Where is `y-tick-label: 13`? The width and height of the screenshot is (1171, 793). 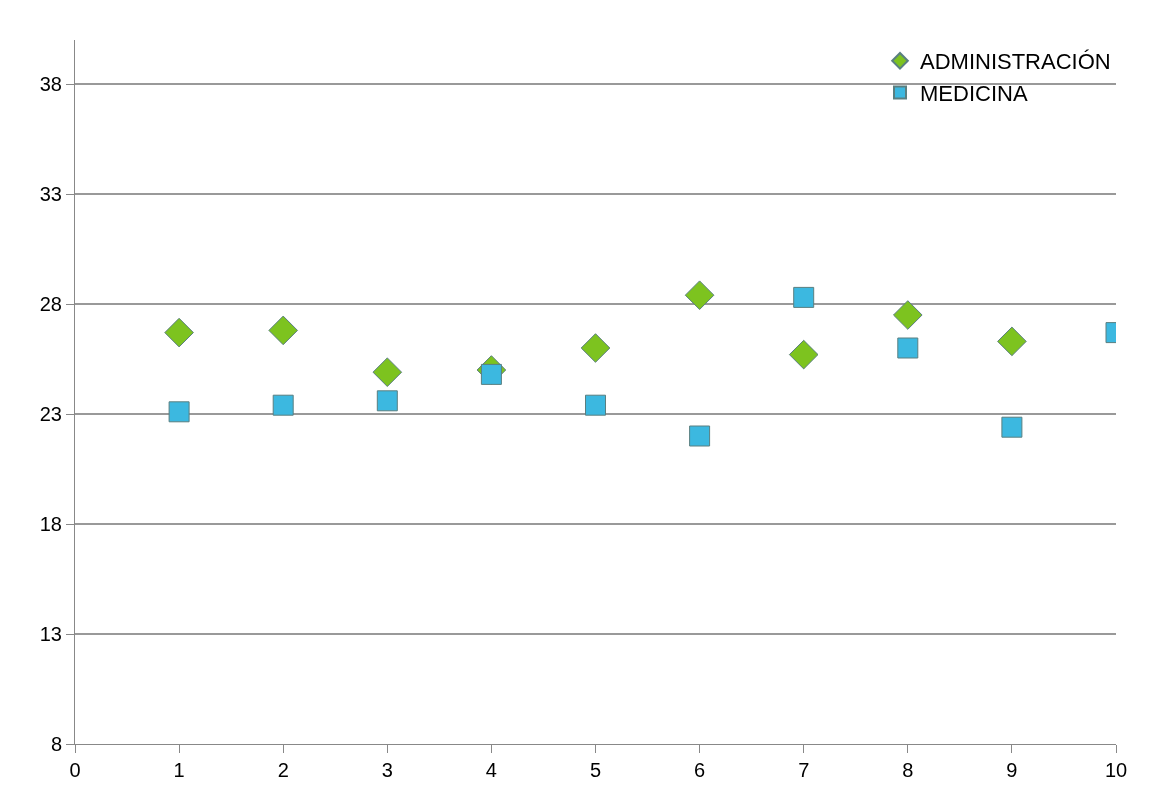 y-tick-label: 13 is located at coordinates (50, 634).